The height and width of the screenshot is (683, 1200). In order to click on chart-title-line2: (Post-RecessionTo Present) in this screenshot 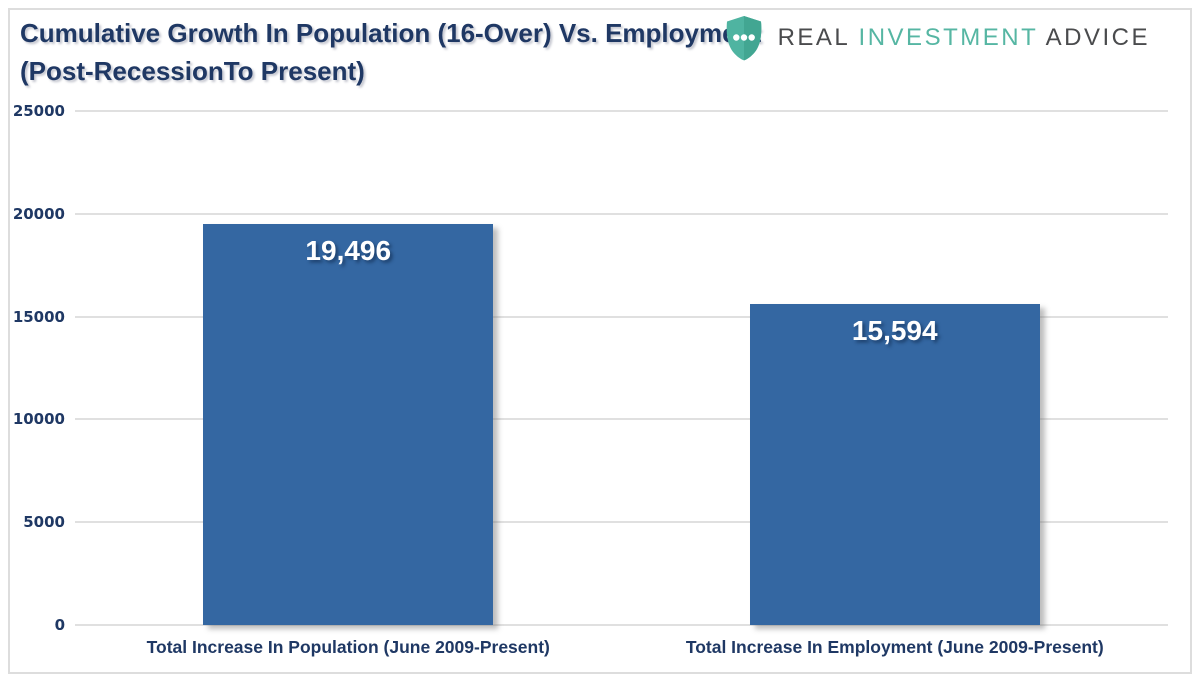, I will do `click(192, 71)`.